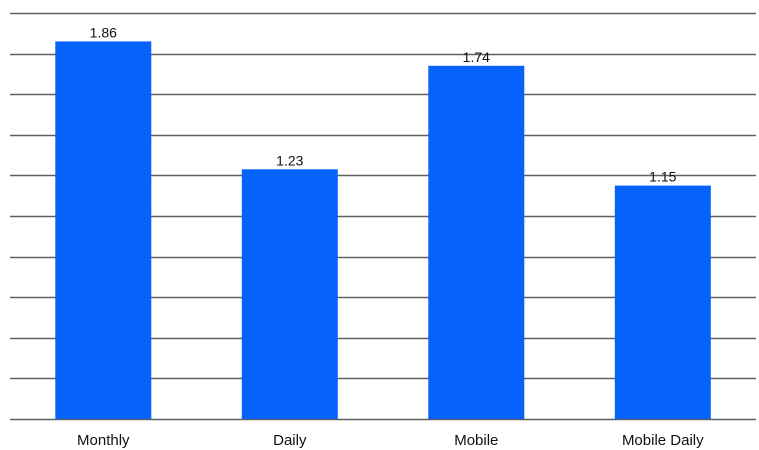 Image resolution: width=759 pixels, height=450 pixels. I want to click on data-label: 1.74, so click(476, 57).